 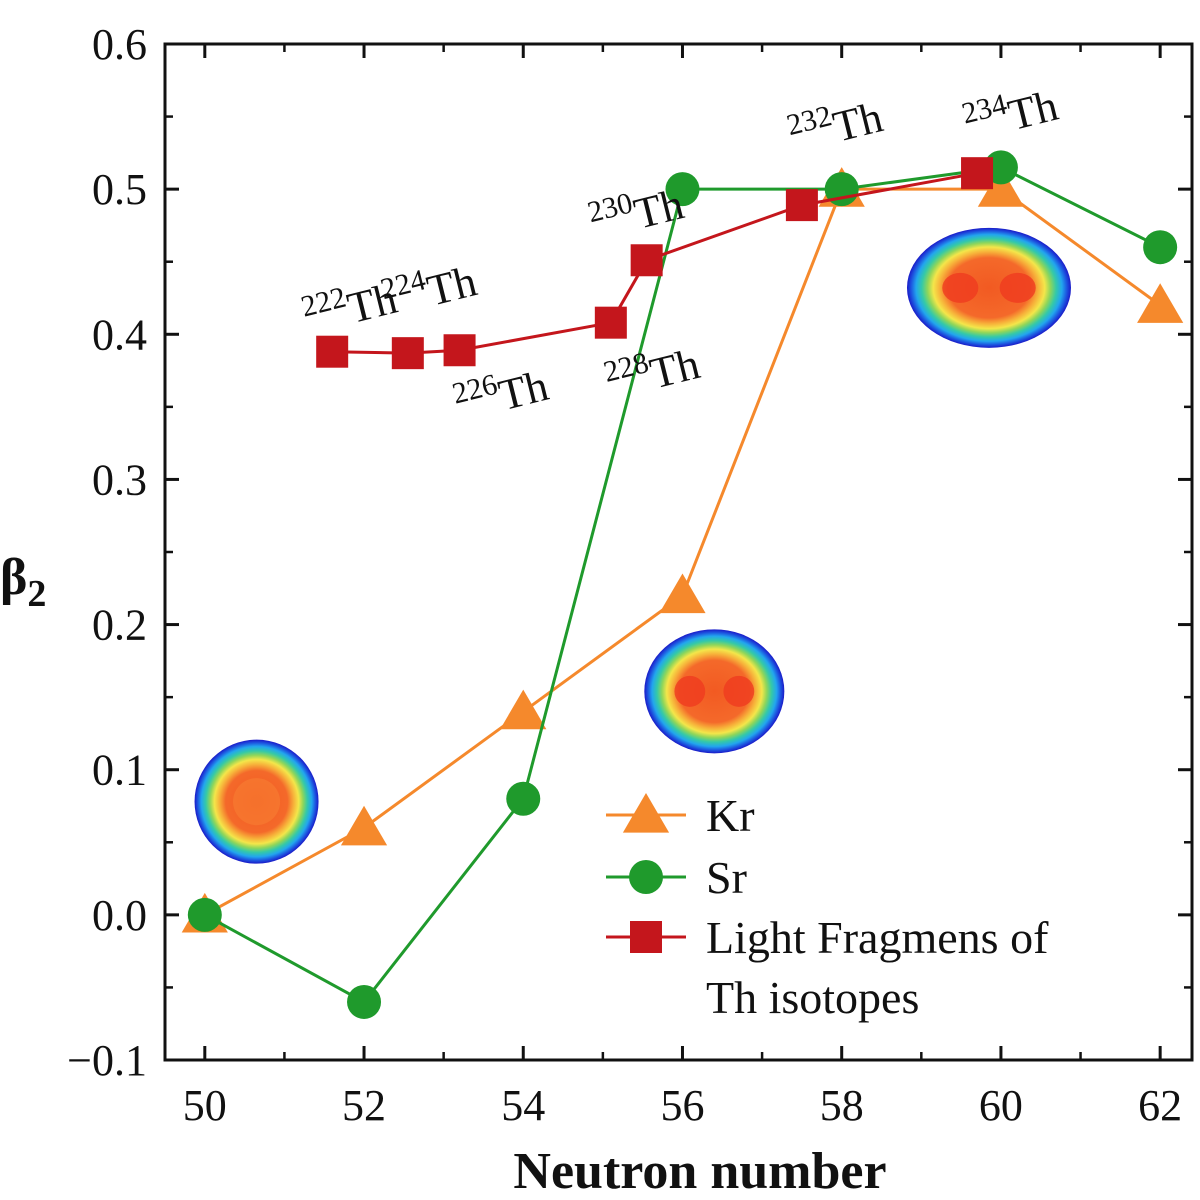 I want to click on x-axis-title: Neutron number, so click(x=699, y=1171).